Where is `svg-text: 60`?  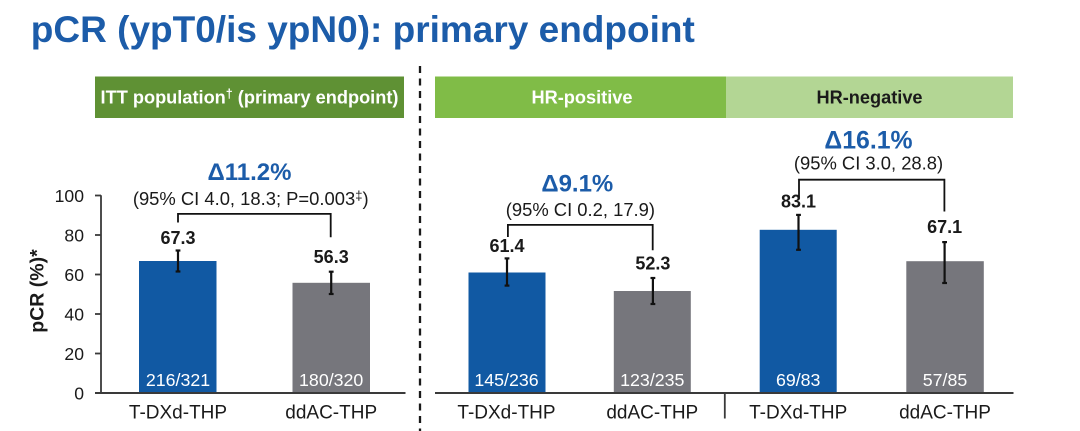 svg-text: 60 is located at coordinates (74, 275).